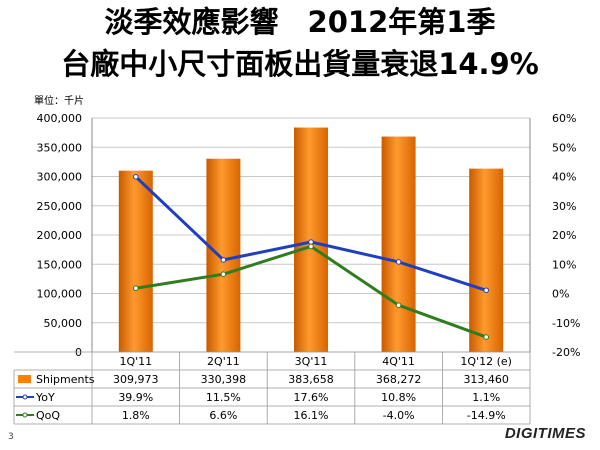 The width and height of the screenshot is (600, 450). Describe the element at coordinates (300, 64) in the screenshot. I see `chart-title-line2: 台廠中小尺寸面板出貨量衰退14.9%` at that location.